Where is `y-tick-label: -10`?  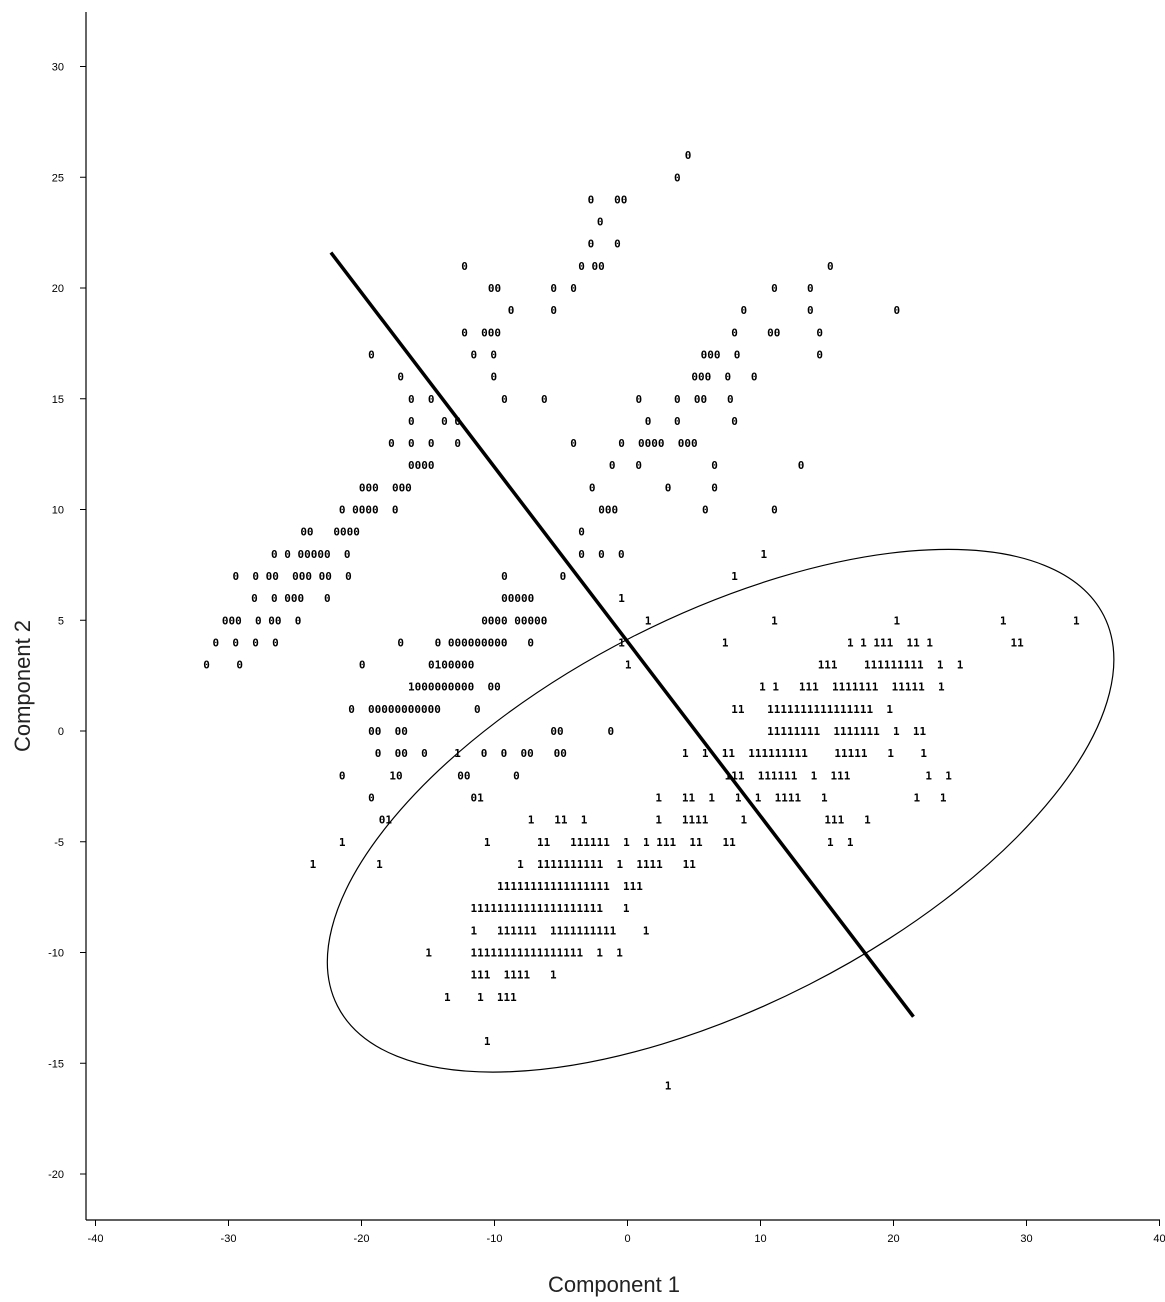
y-tick-label: -10 is located at coordinates (56, 954).